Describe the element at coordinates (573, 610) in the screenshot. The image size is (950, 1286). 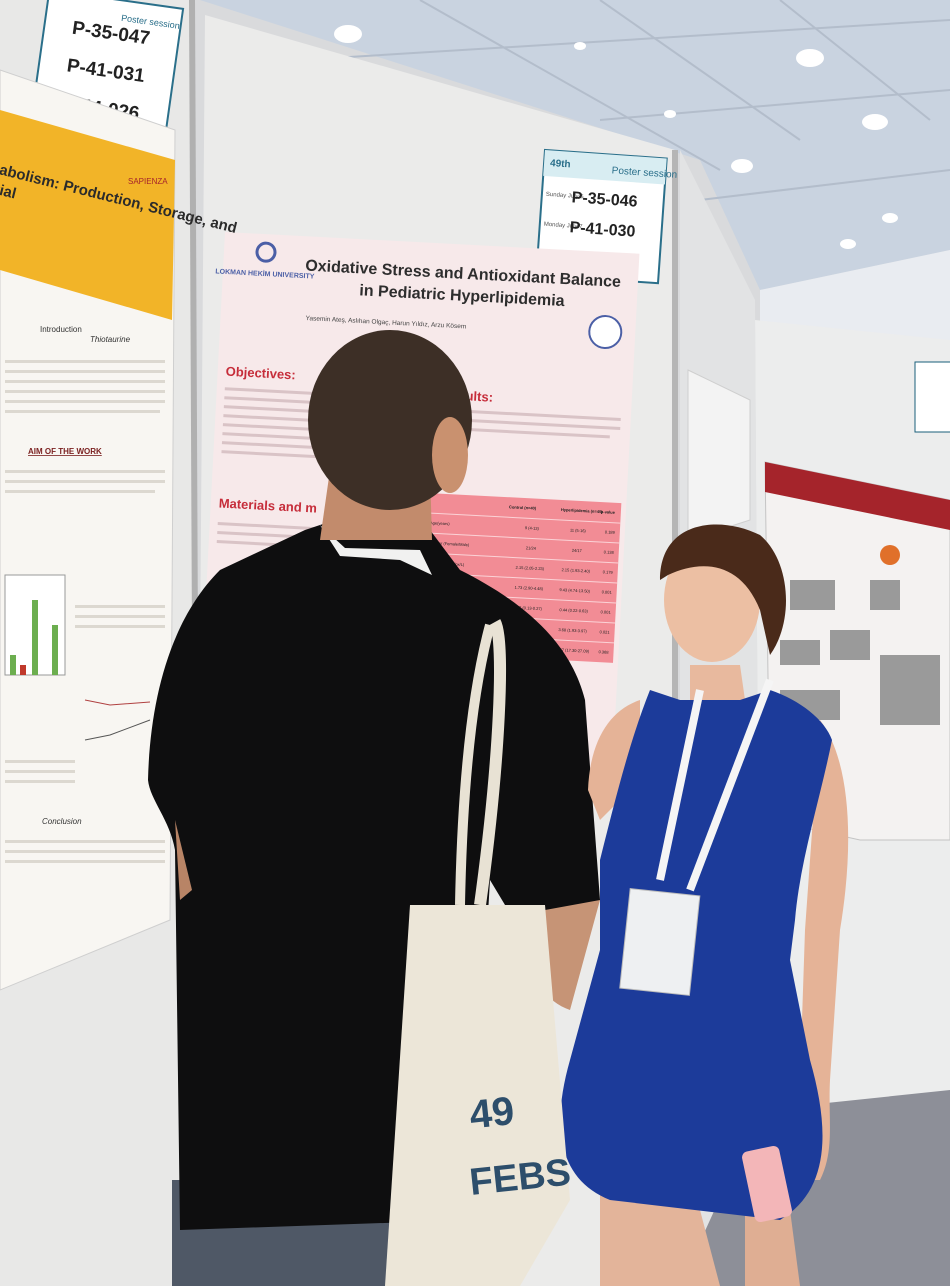
I see `table-cell: 0.44 (0.22-0.63)` at that location.